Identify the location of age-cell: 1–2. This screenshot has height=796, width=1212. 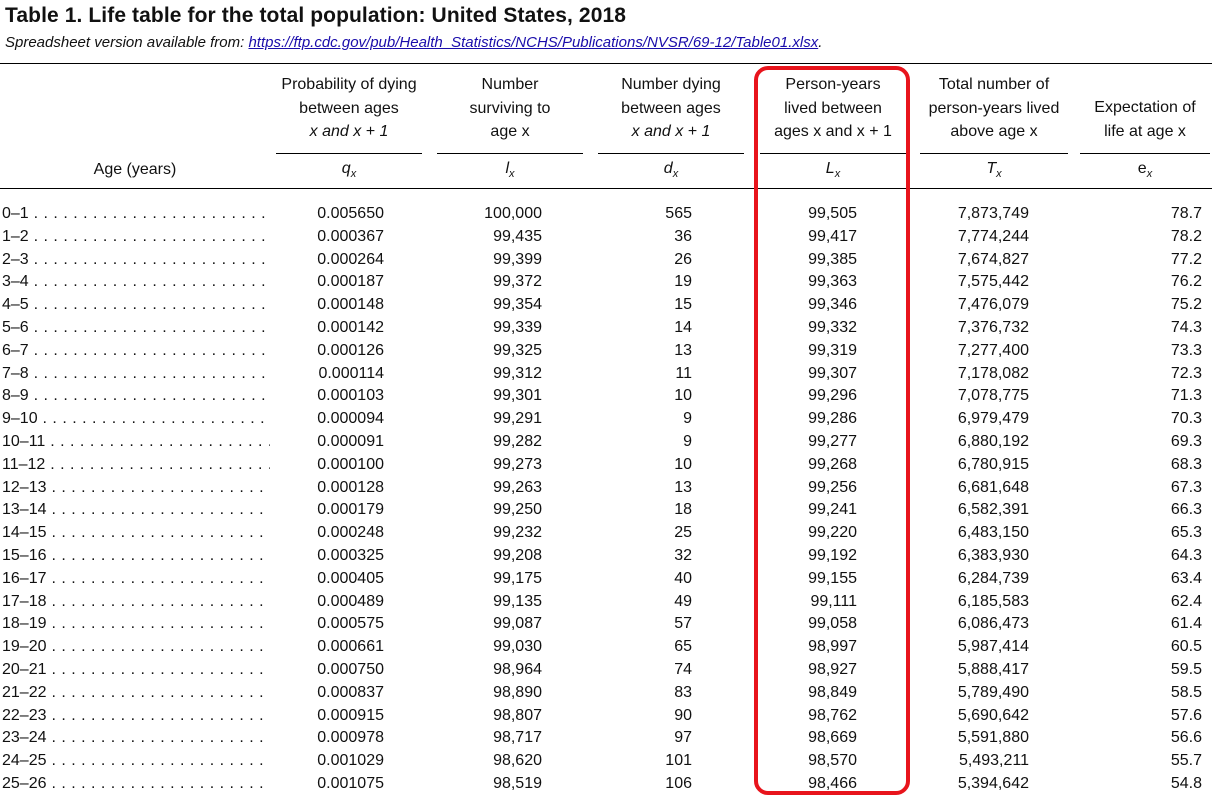
(136, 237).